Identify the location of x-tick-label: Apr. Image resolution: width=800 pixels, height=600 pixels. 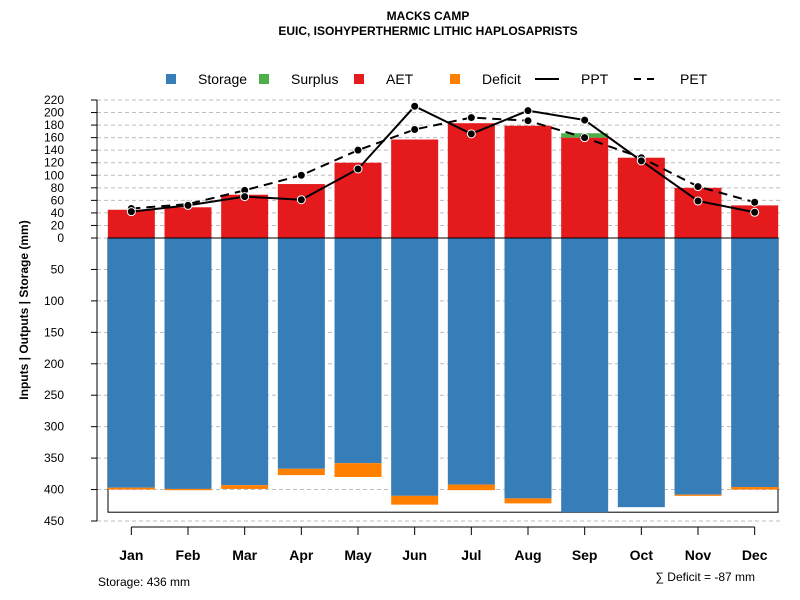
(301, 555).